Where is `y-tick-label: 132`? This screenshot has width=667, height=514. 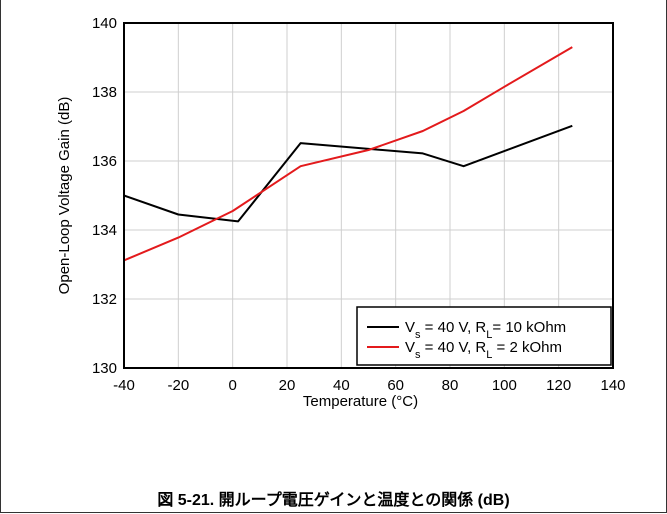
y-tick-label: 132 is located at coordinates (104, 299).